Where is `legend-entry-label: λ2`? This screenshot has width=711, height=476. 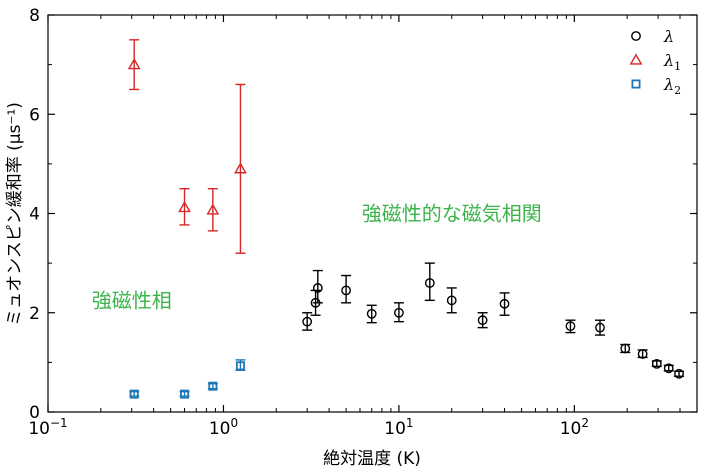
legend-entry-label: λ2 is located at coordinates (672, 86).